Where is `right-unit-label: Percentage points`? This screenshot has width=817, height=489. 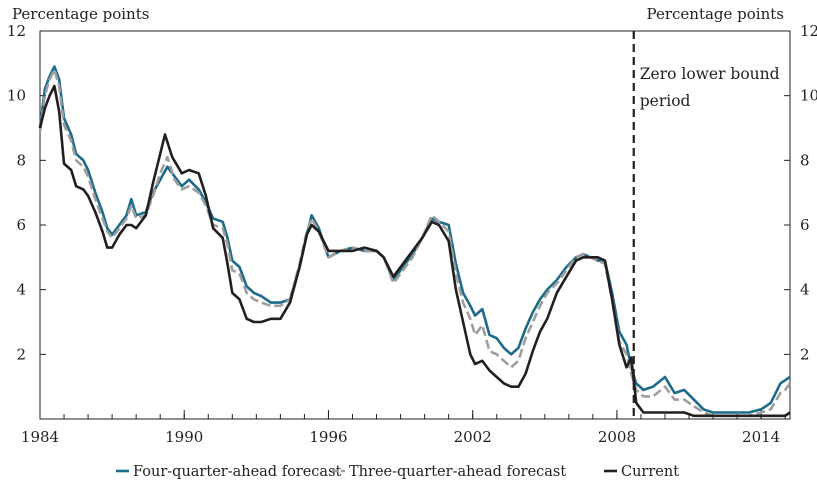
right-unit-label: Percentage points is located at coordinates (715, 14).